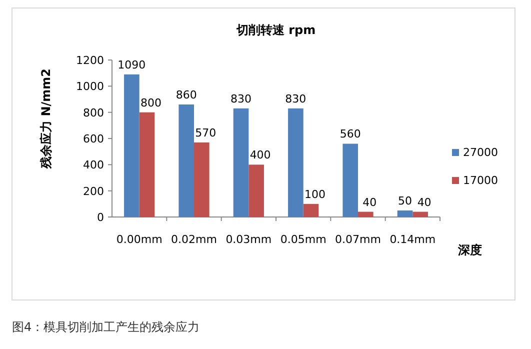 Image resolution: width=531 pixels, height=349 pixels. Describe the element at coordinates (106, 327) in the screenshot. I see `caption: 图4：模具切削加工产生的残余应力` at that location.